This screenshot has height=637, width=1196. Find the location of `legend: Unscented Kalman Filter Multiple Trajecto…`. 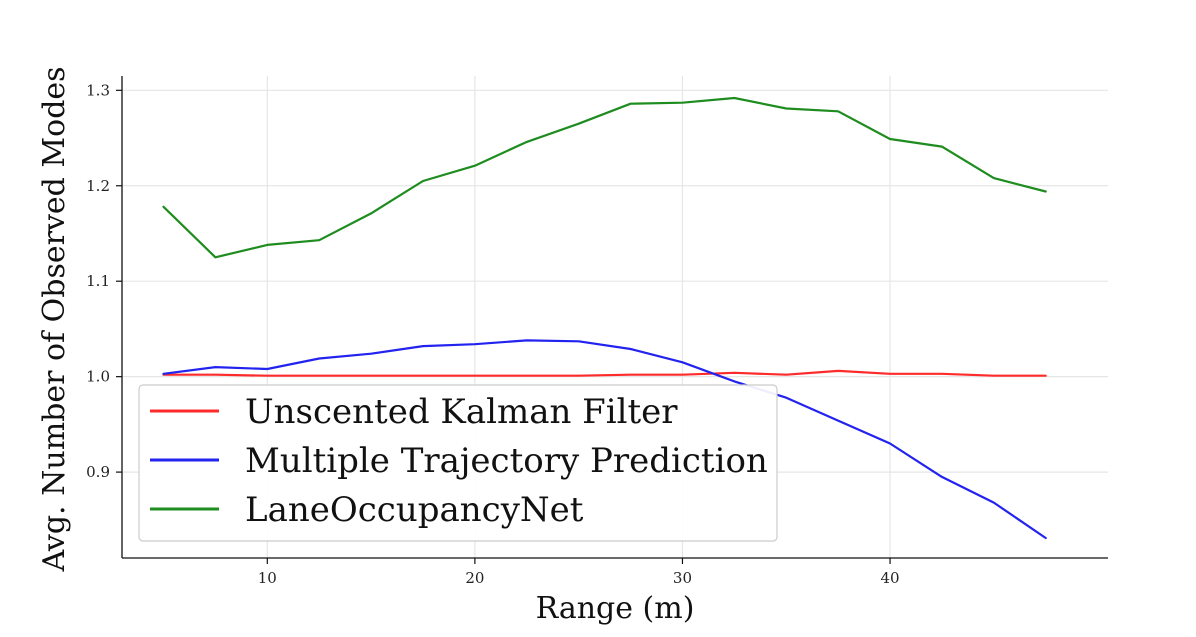

legend: Unscented Kalman Filter Multiple Trajecto… is located at coordinates (458, 463).